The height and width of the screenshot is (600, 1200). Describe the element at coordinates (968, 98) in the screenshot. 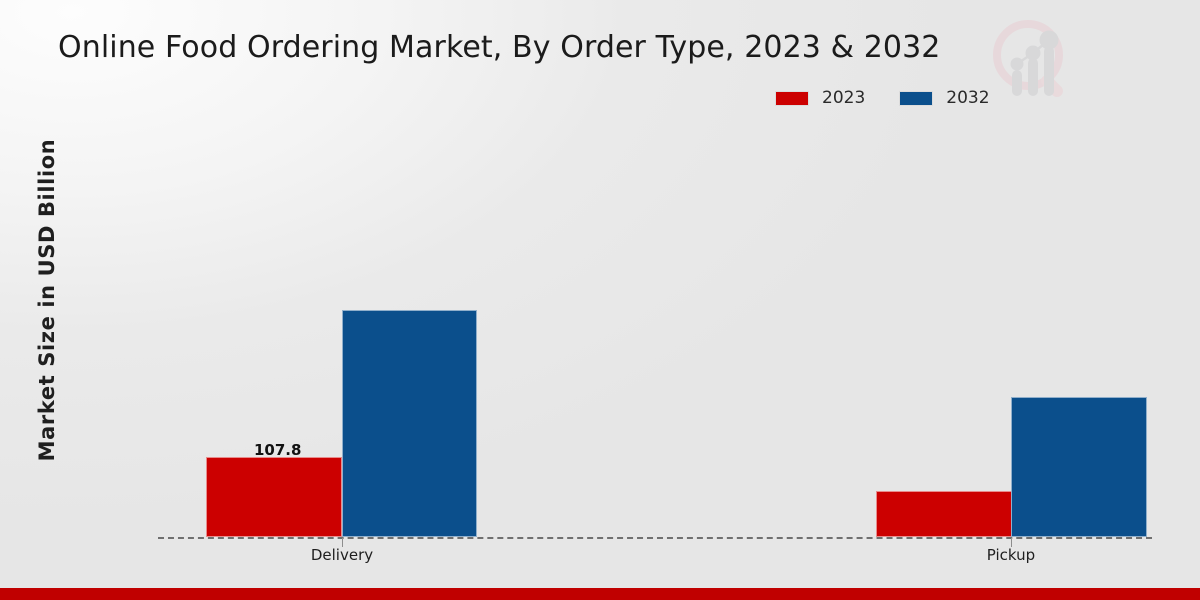

I see `legend-label-2032: 2032` at that location.